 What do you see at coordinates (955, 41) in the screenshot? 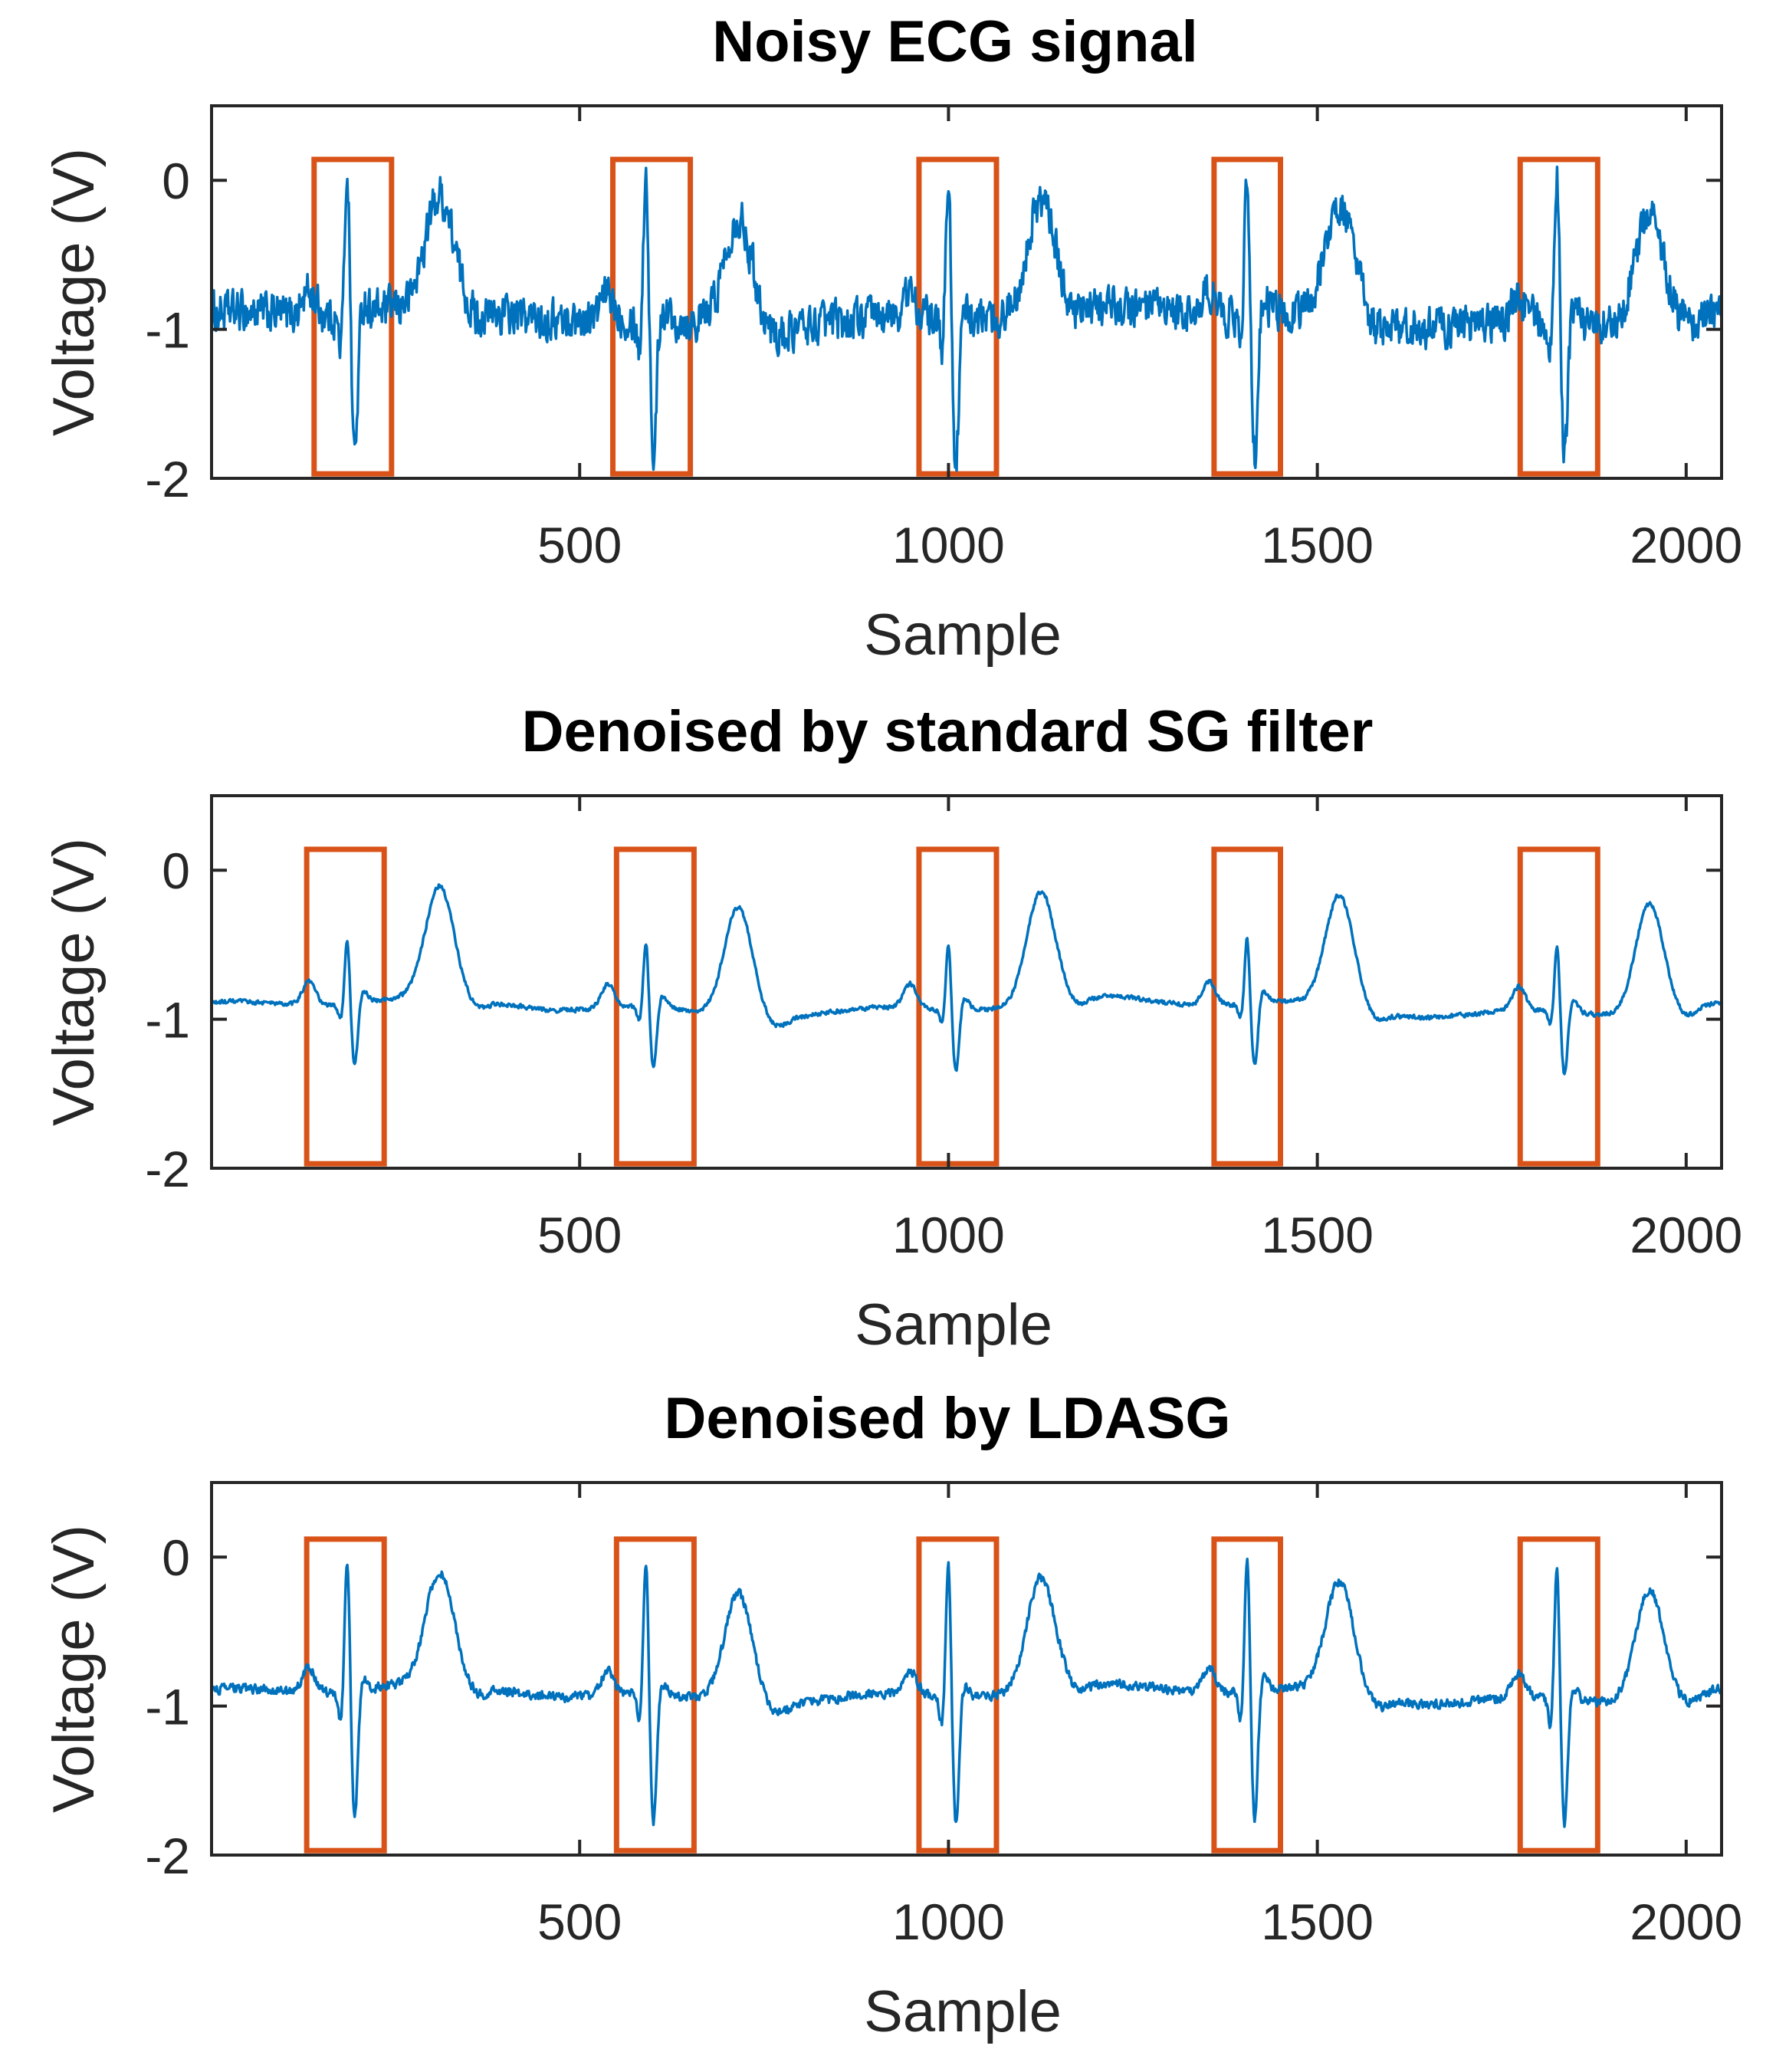
I see `chart-title: Noisy ECG signal` at bounding box center [955, 41].